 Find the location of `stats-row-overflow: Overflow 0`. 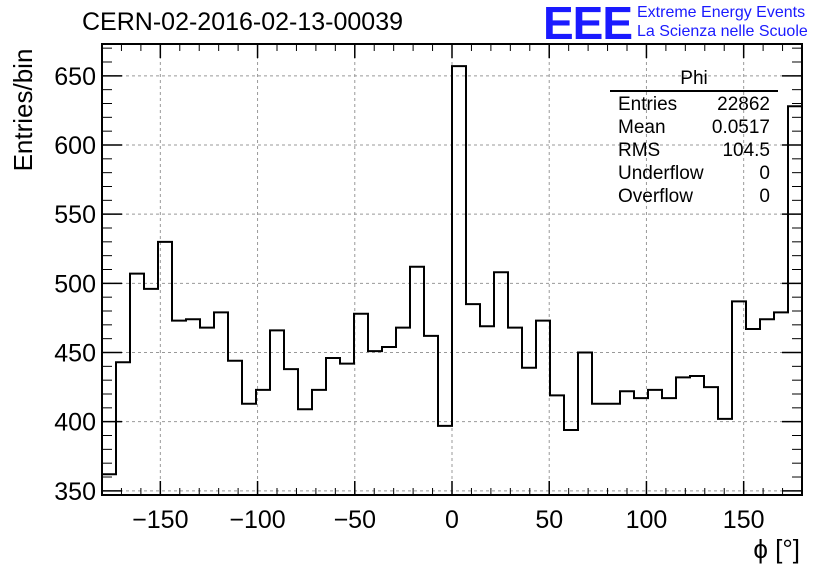

stats-row-overflow: Overflow 0 is located at coordinates (694, 196).